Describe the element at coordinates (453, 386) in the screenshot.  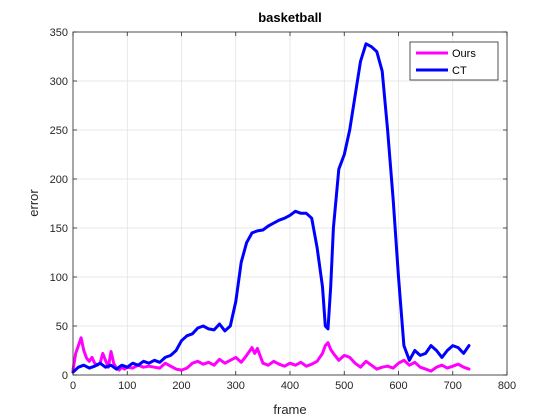
I see `x-tick-label: 700` at that location.